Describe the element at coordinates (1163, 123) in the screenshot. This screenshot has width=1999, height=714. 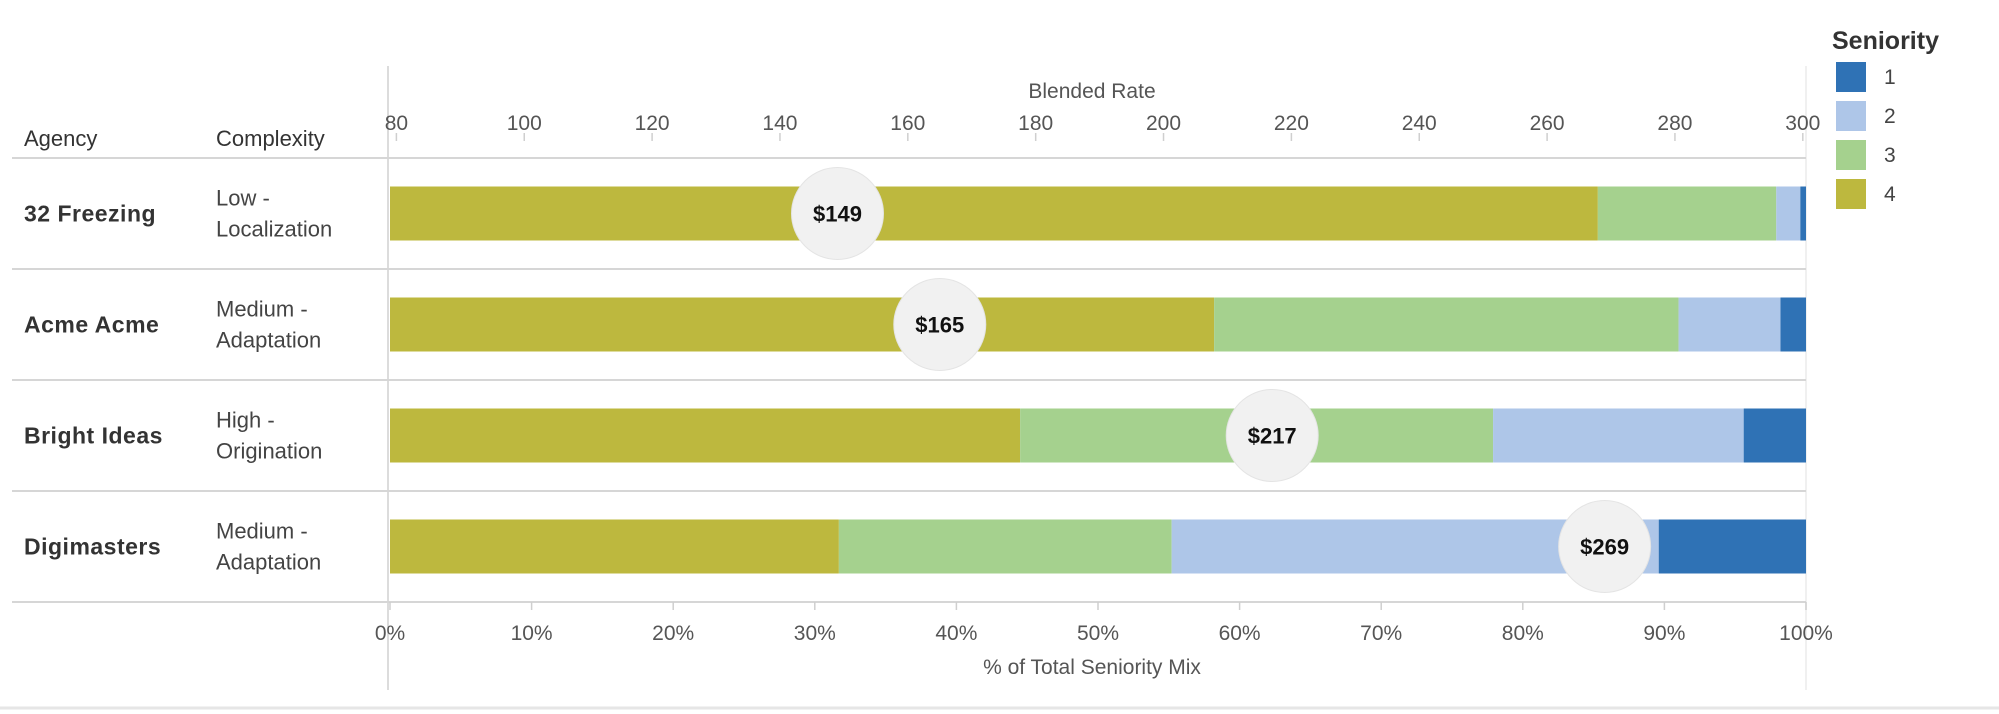
I see `top-tick-label: 200` at that location.